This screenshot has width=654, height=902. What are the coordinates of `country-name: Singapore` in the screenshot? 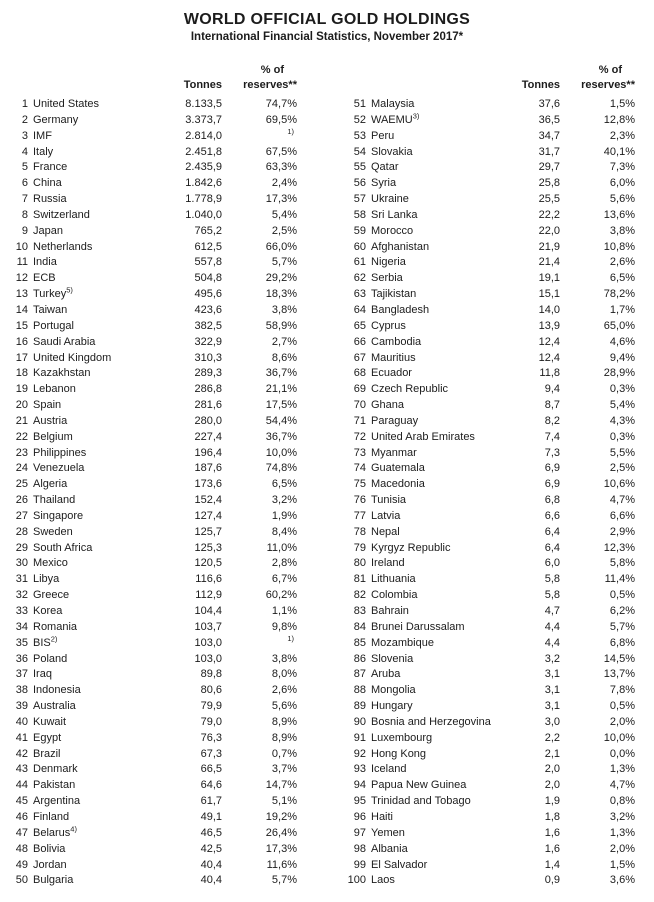 It's located at (58, 515).